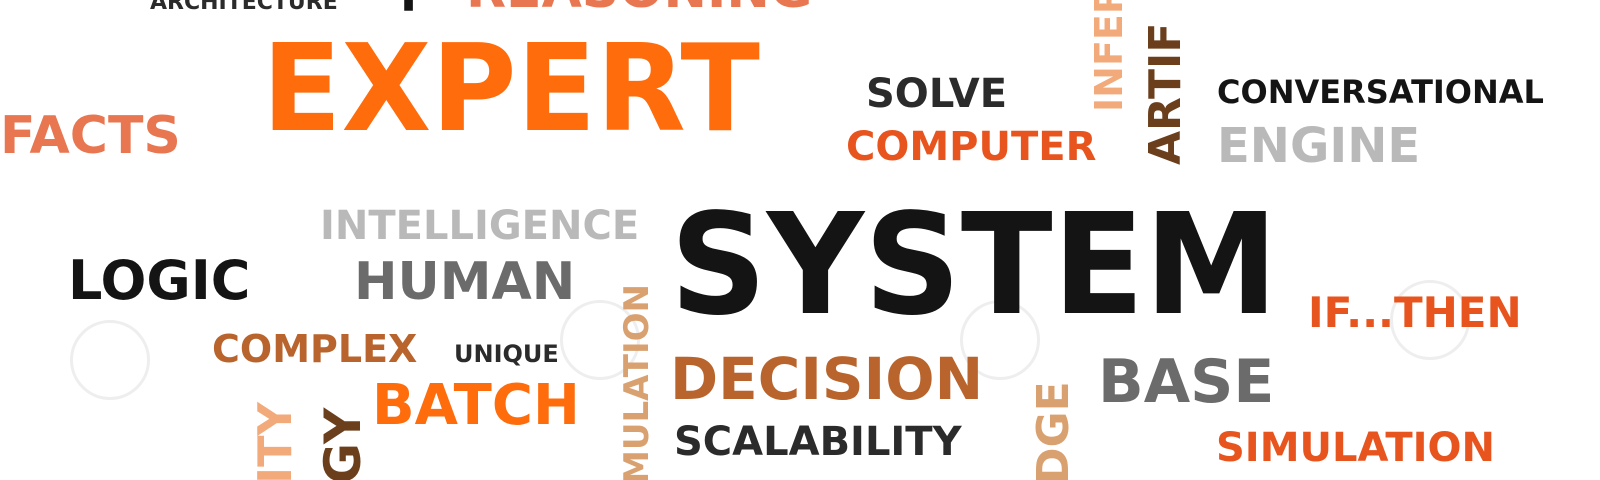 The width and height of the screenshot is (1600, 480). I want to click on word-fragment-f: F, so click(415, 9).